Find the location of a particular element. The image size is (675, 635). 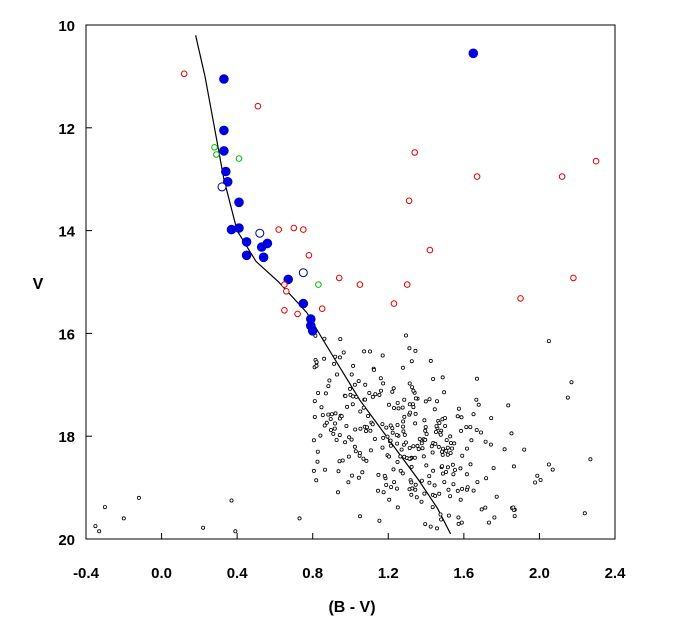

x-tick-label: -0.4 is located at coordinates (86, 573).